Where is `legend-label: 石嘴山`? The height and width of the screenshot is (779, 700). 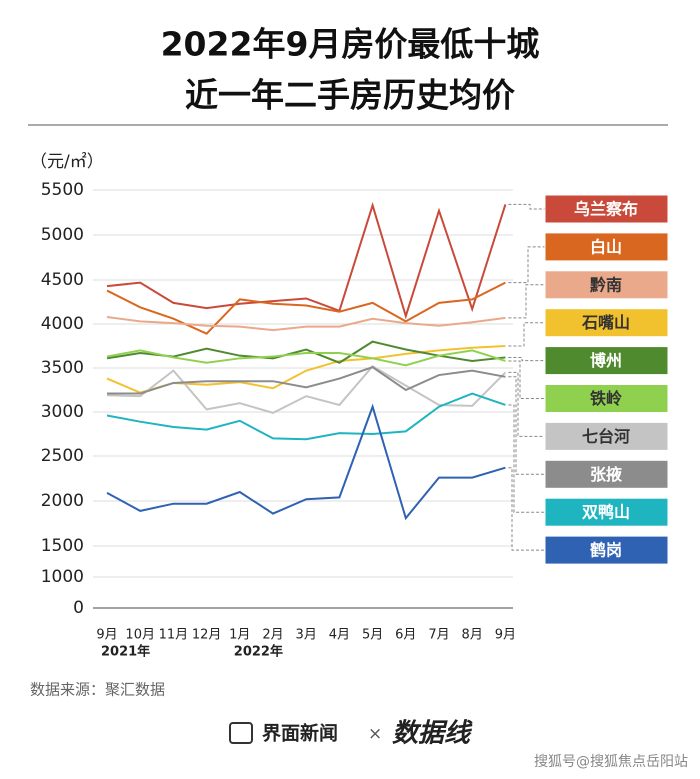 legend-label: 石嘴山 is located at coordinates (605, 322).